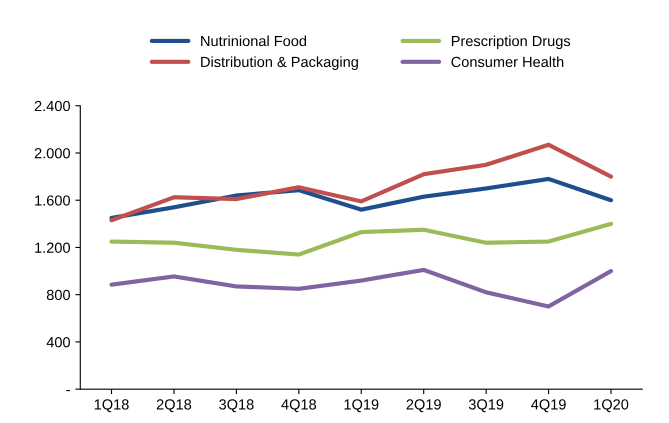 The height and width of the screenshot is (423, 669). I want to click on legend-label: Prescription Drugs, so click(511, 42).